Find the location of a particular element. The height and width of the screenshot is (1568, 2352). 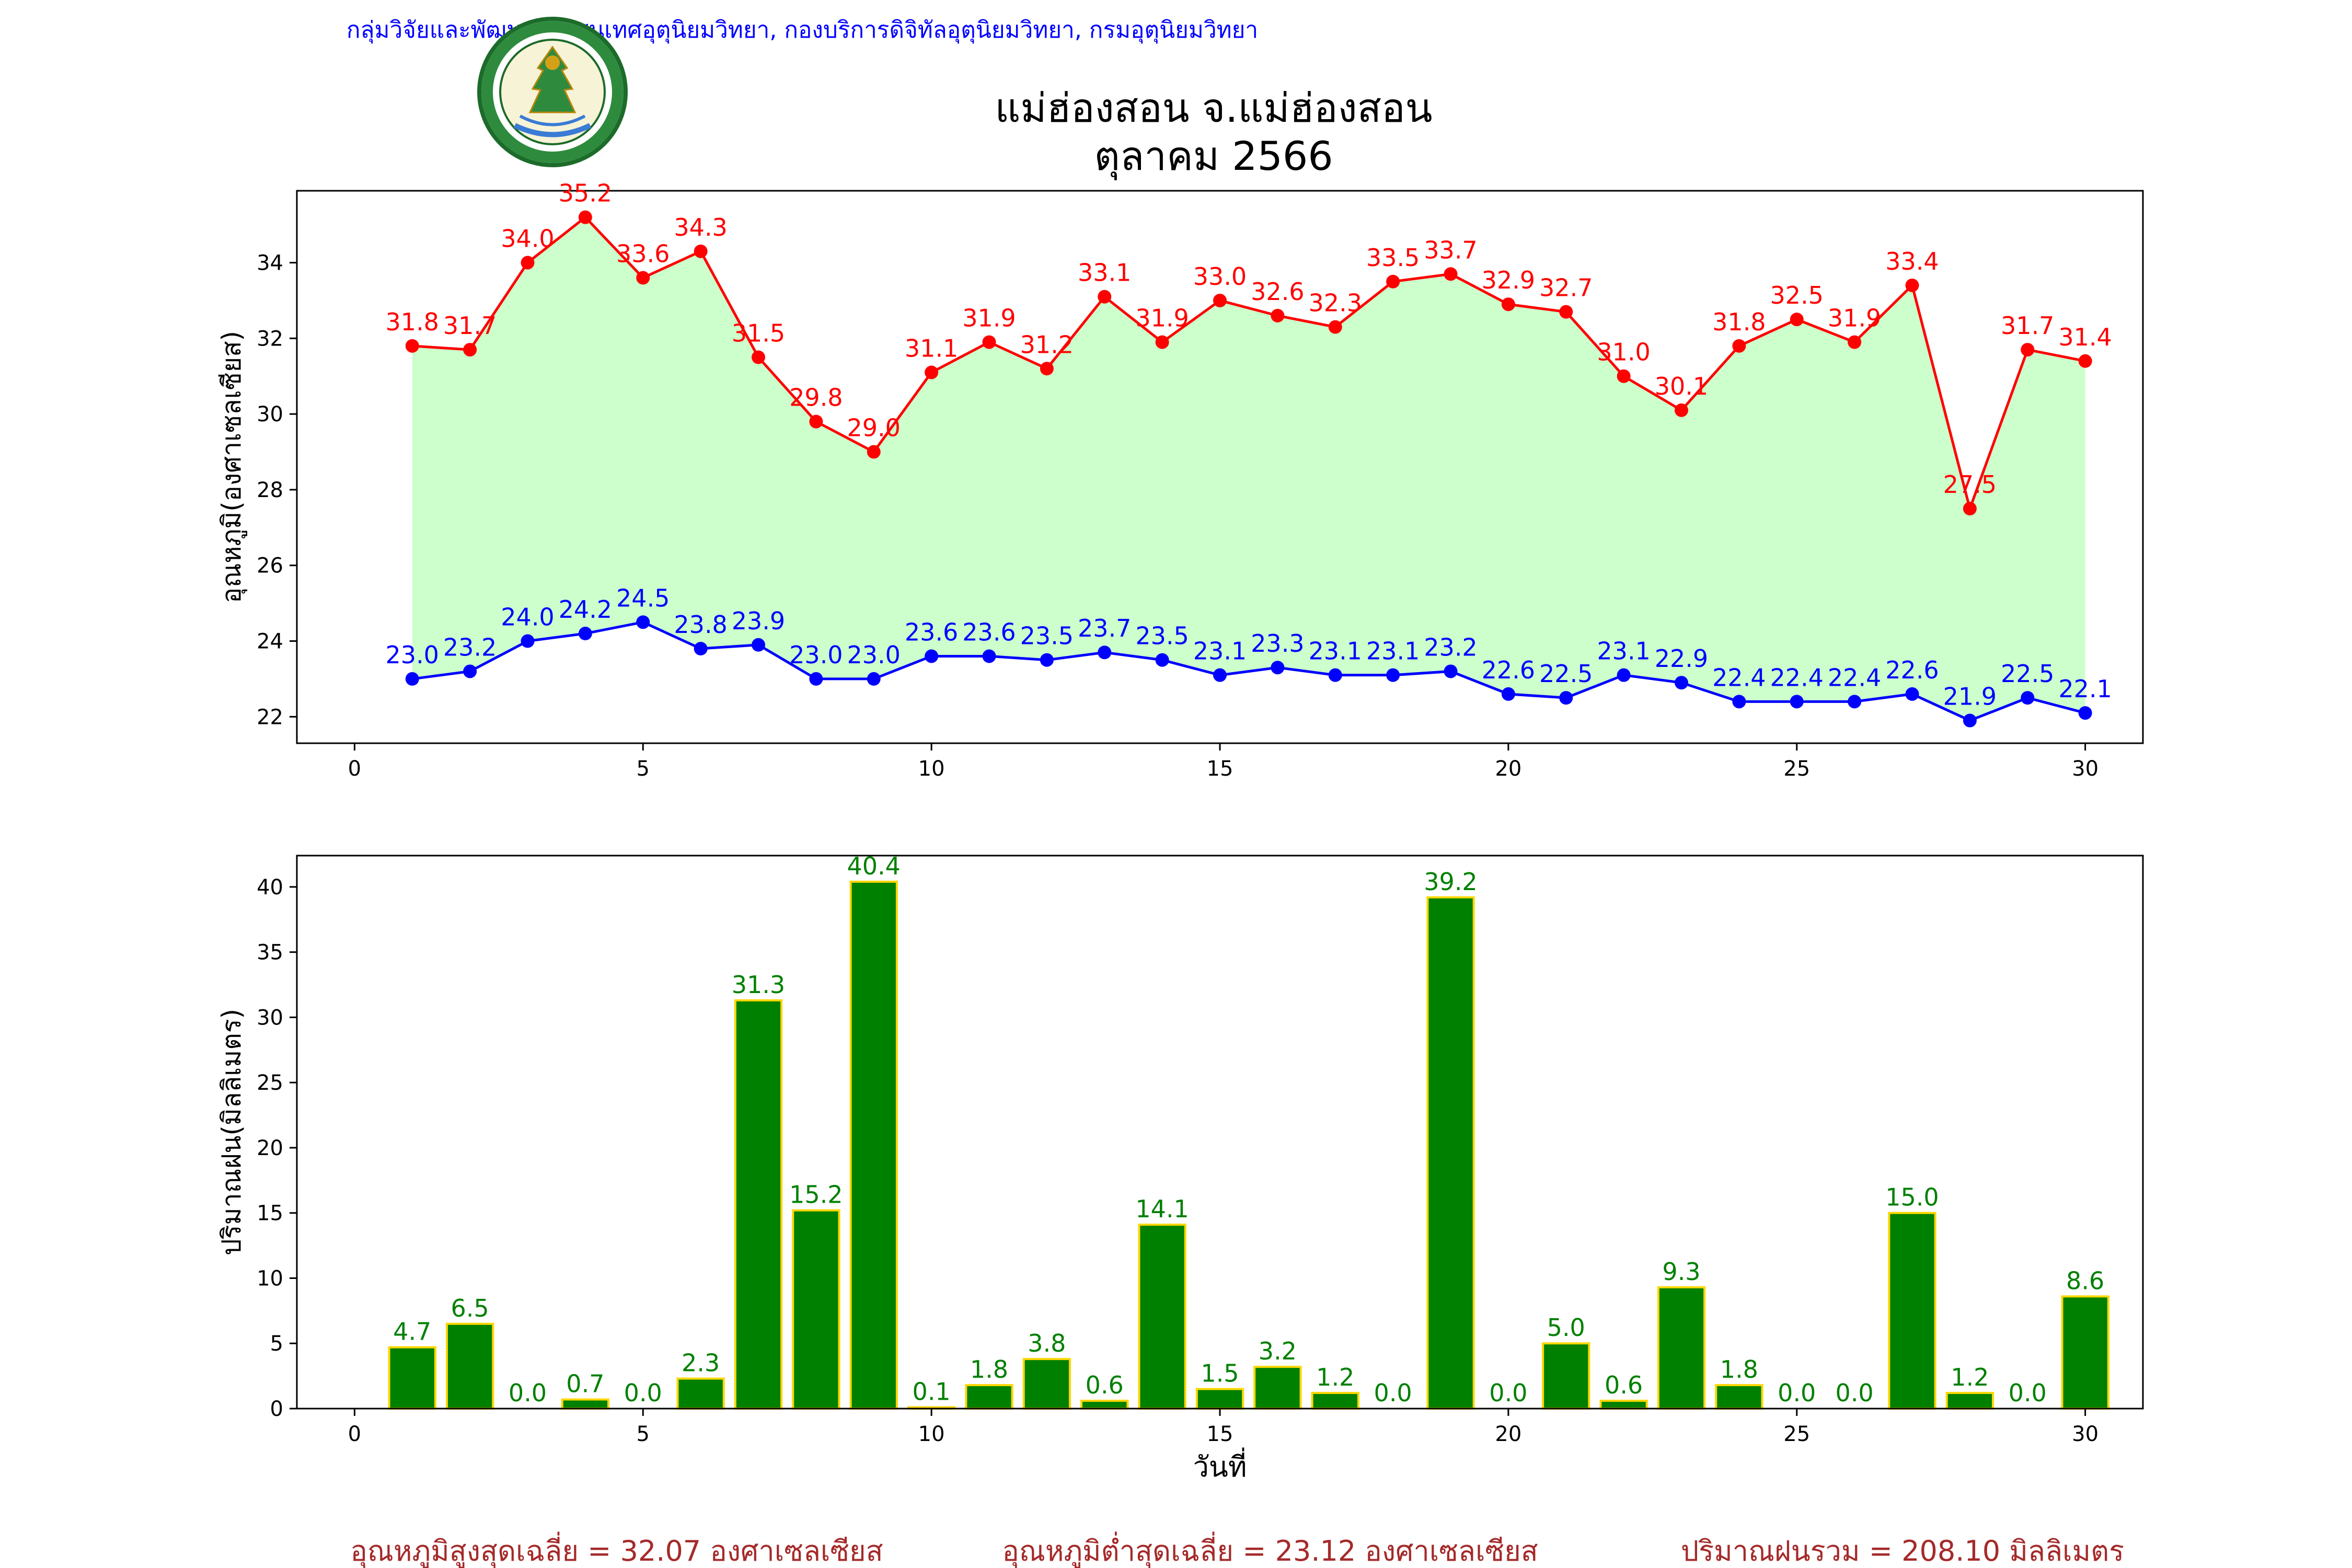

min-temp-data-label: 23.0 is located at coordinates (412, 655).